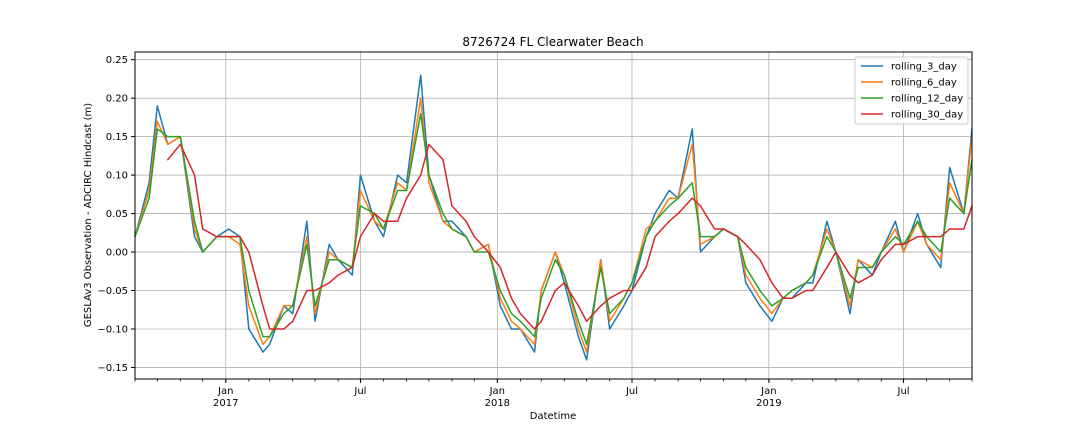 This screenshot has height=432, width=1080. I want to click on y-tick-label: −0.05, so click(112, 291).